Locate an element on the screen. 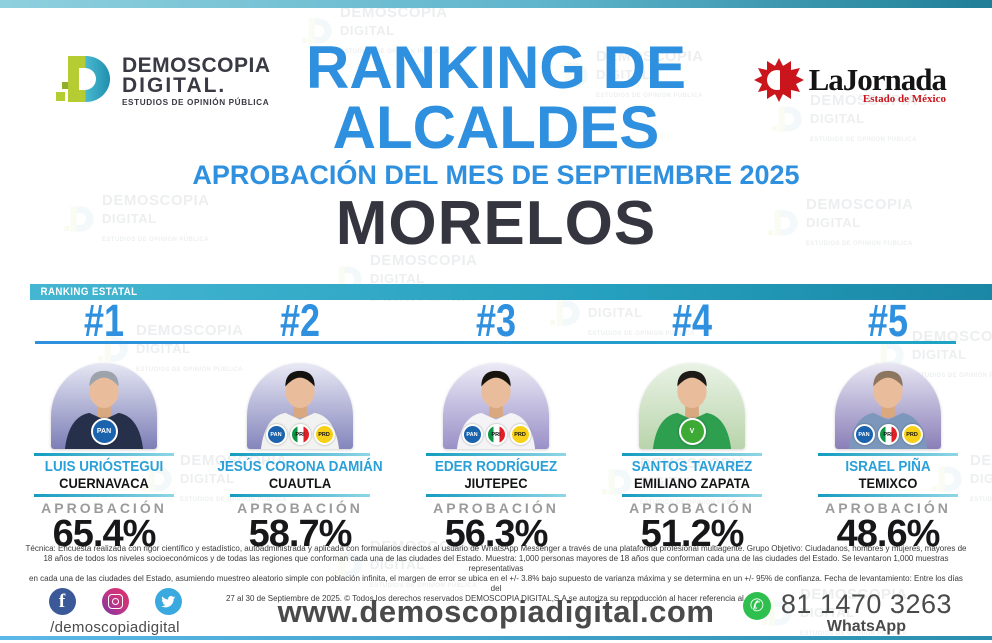 Image resolution: width=992 pixels, height=643 pixels. ranking-section-label: RANKING ESTATAL is located at coordinates (89, 292).